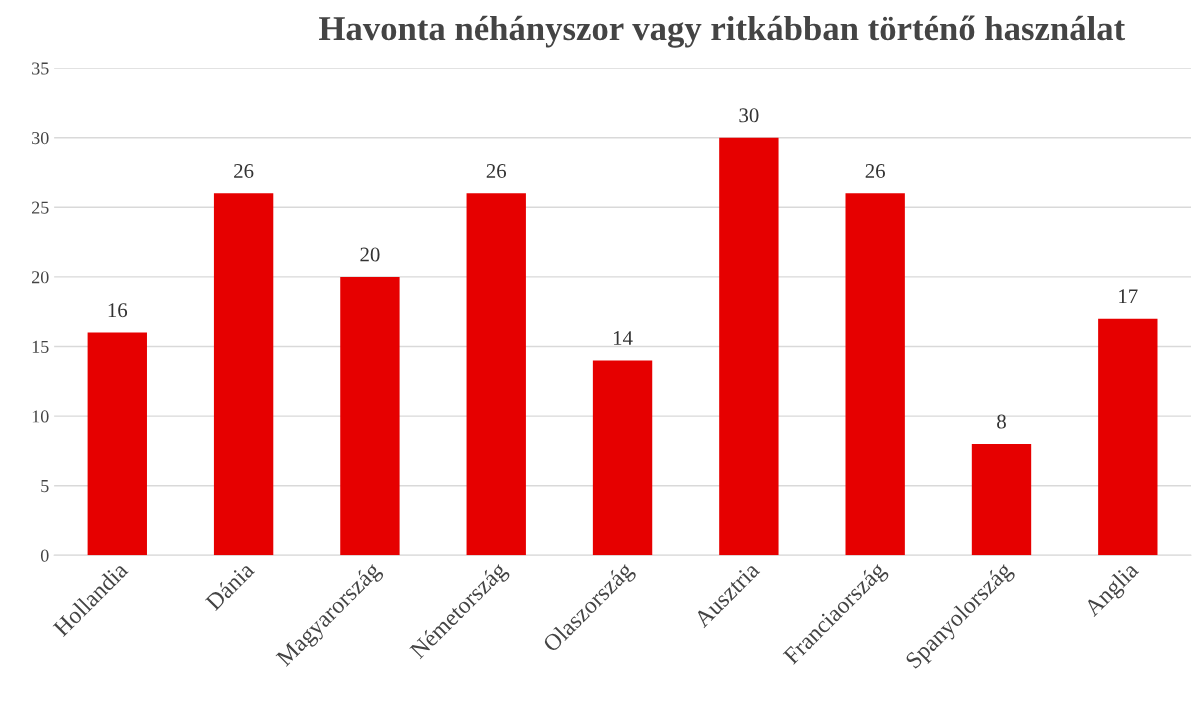 This screenshot has width=1203, height=702. What do you see at coordinates (1128, 296) in the screenshot?
I see `data-label: 17` at bounding box center [1128, 296].